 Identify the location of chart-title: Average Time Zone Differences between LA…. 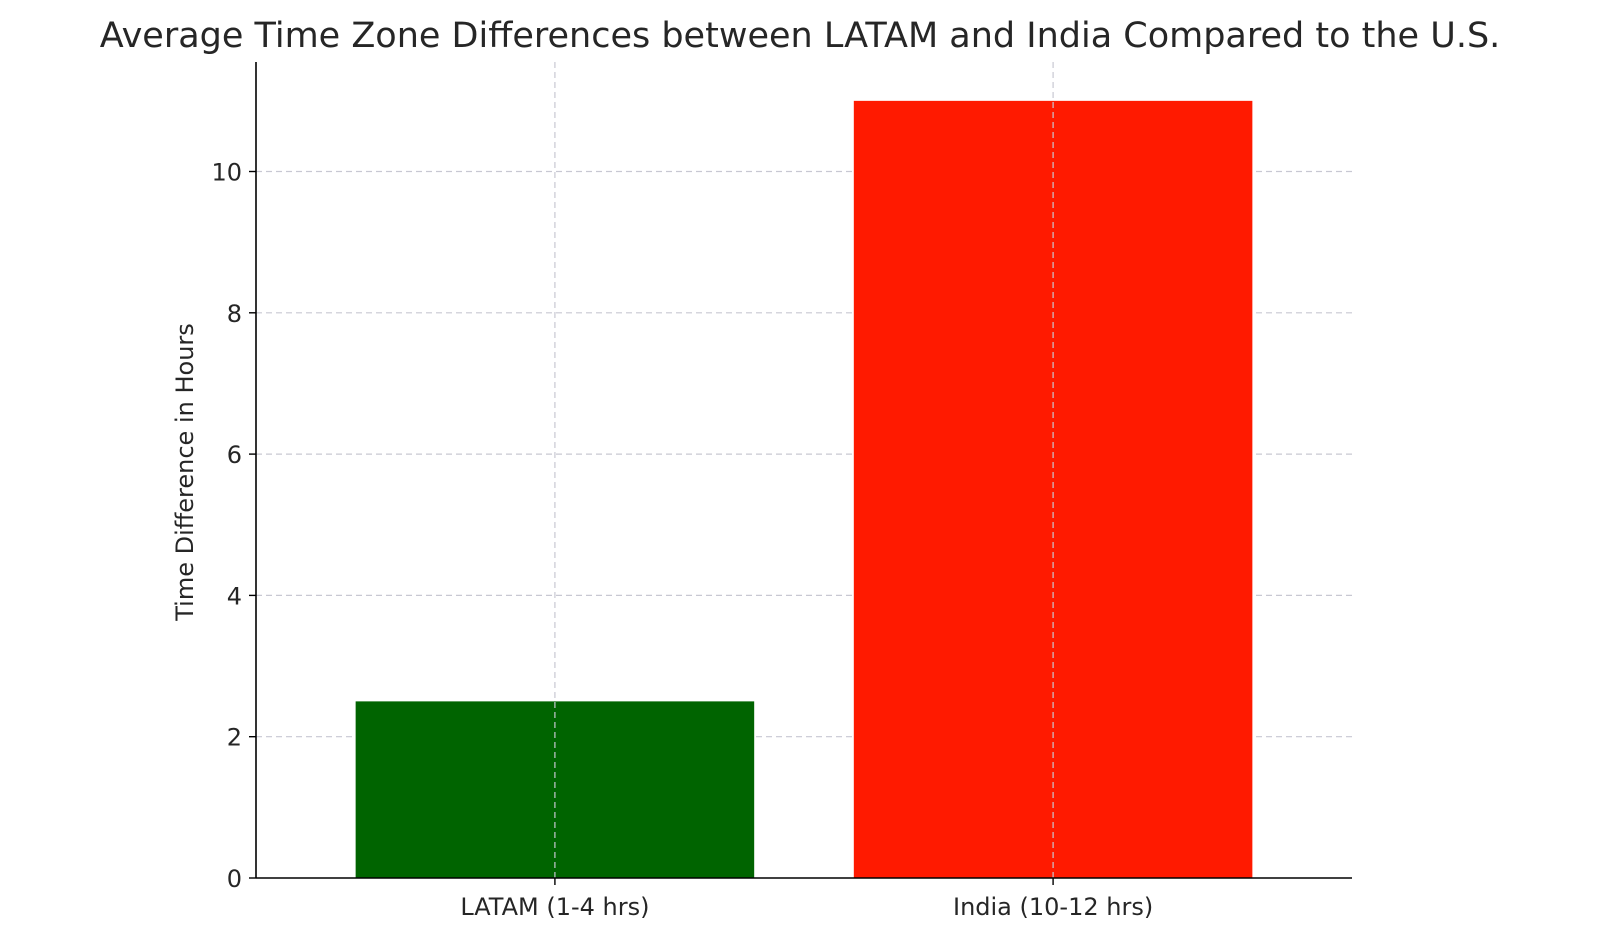
(800, 36).